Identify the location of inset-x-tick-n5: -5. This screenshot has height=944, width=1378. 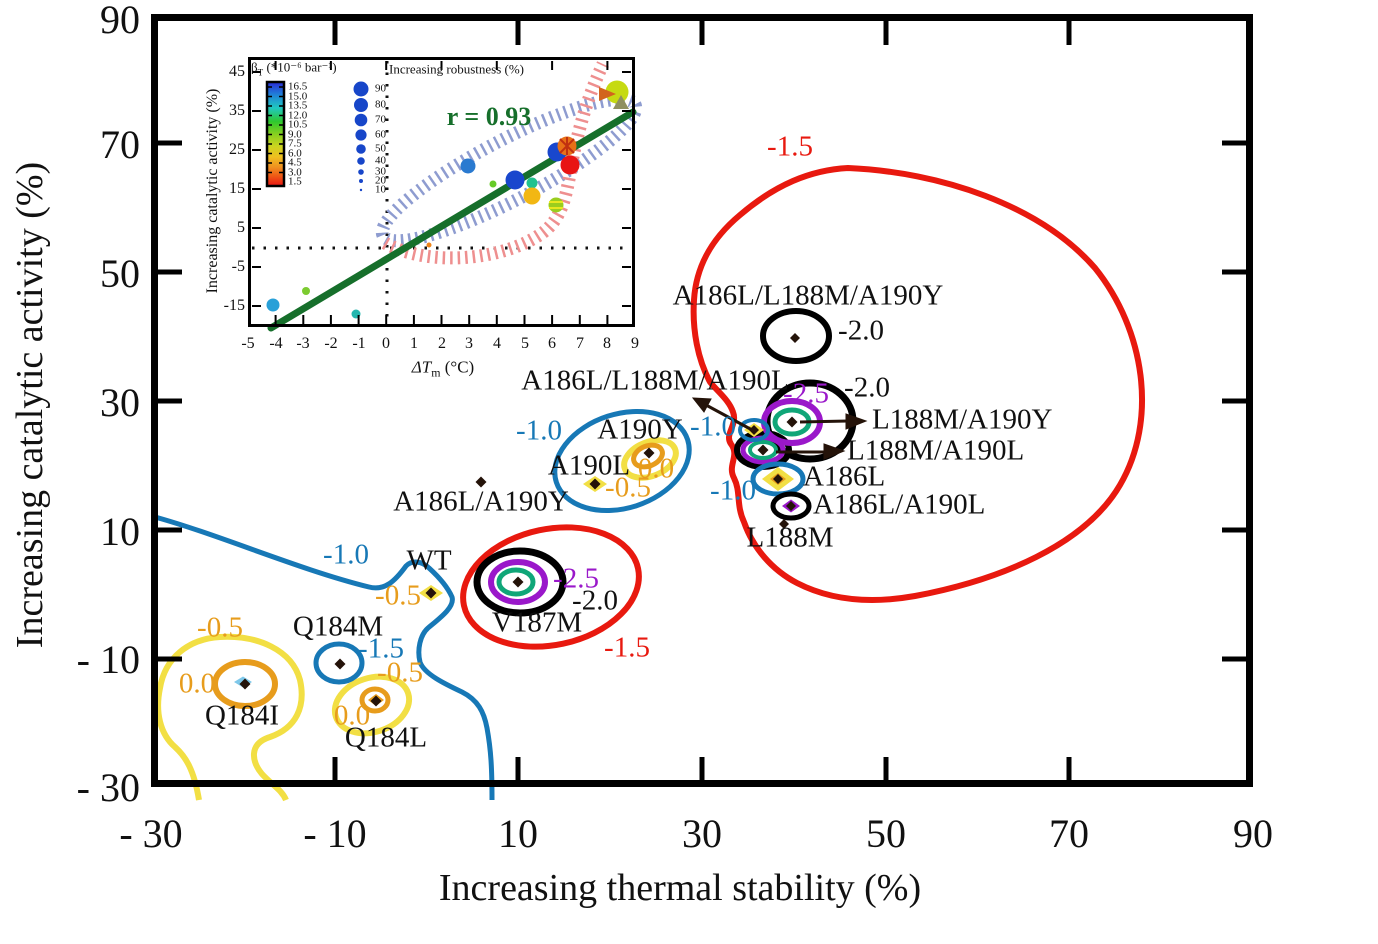
(248, 343).